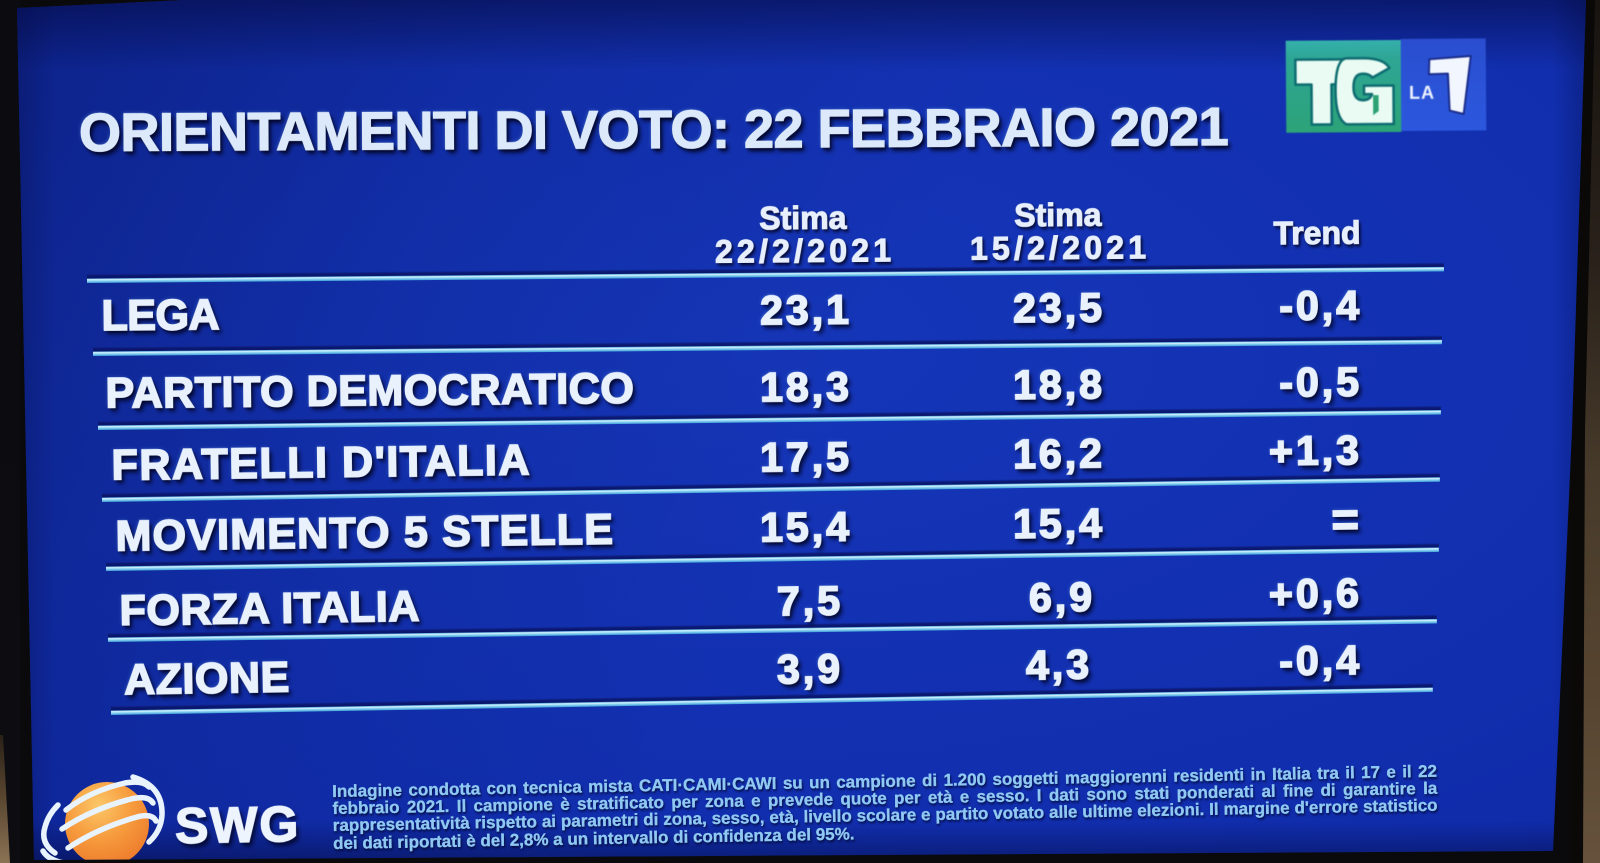 The image size is (1600, 863). Describe the element at coordinates (1422, 93) in the screenshot. I see `svg-text: LA` at that location.